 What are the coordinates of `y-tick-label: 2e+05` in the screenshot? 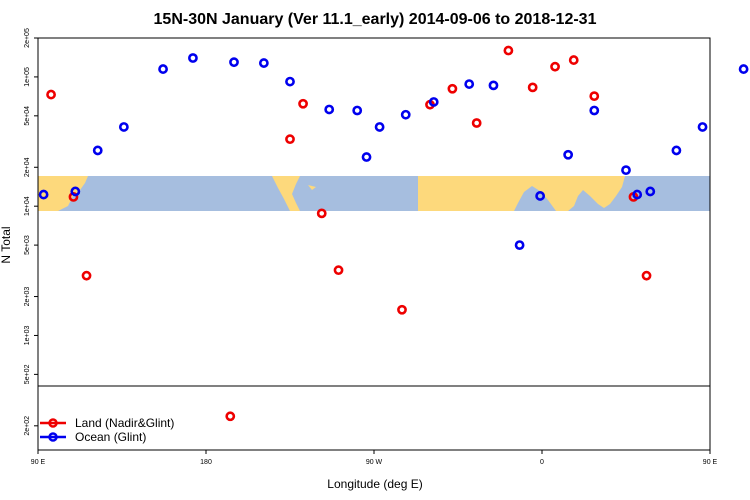 It's located at (27, 38).